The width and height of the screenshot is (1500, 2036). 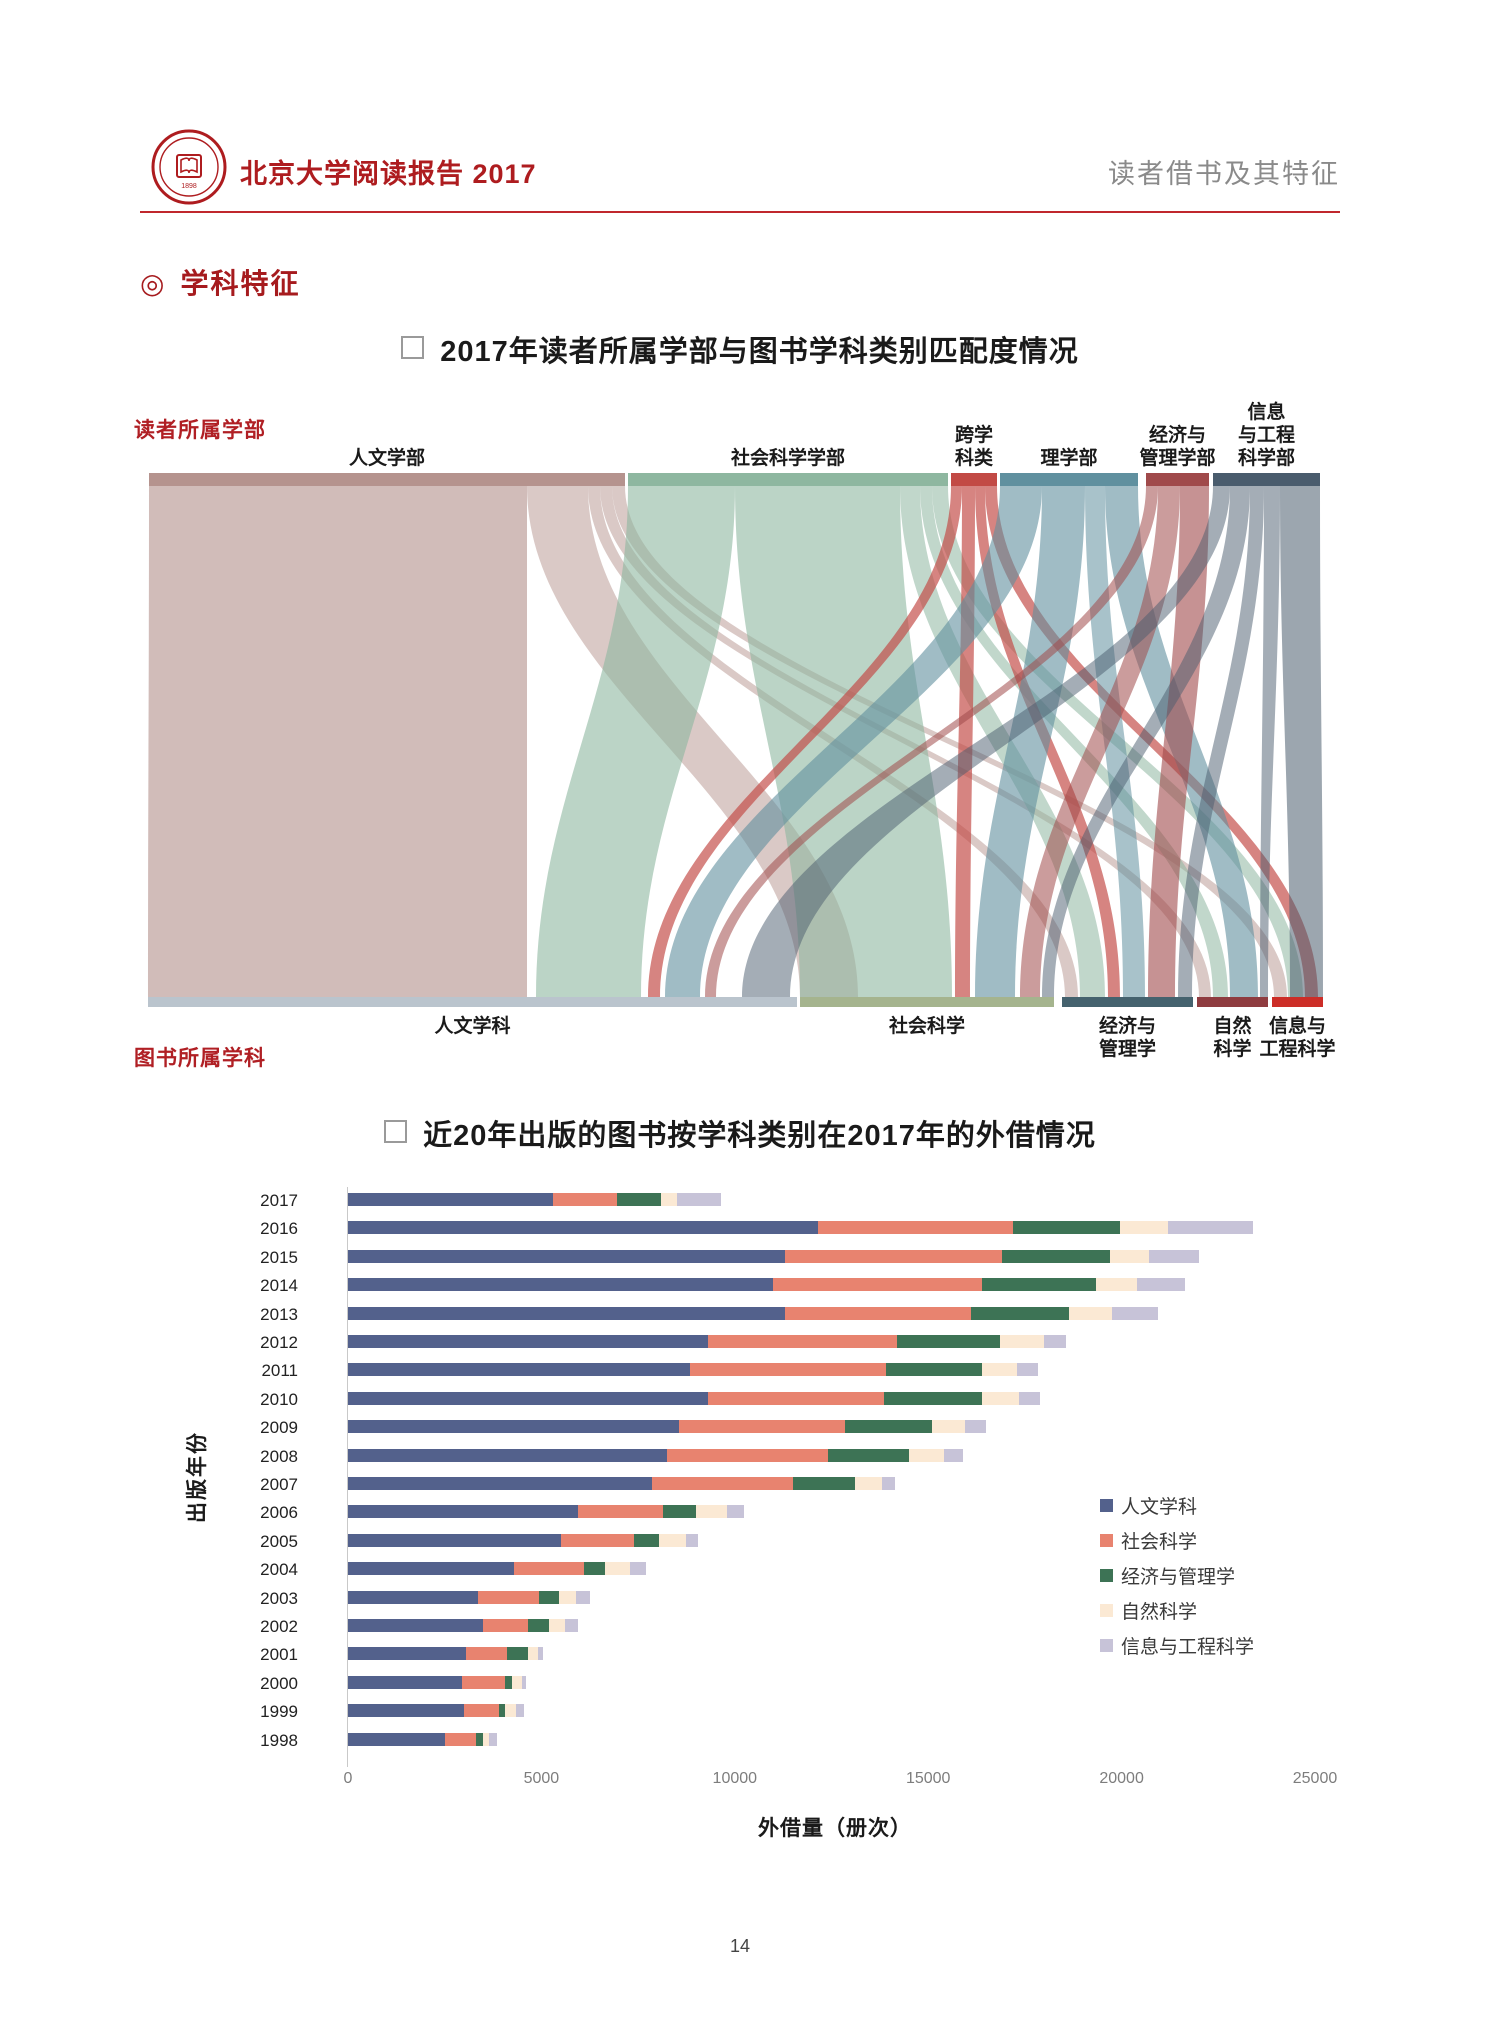 I want to click on legend-item: 信息与工程科学, so click(x=1177, y=1645).